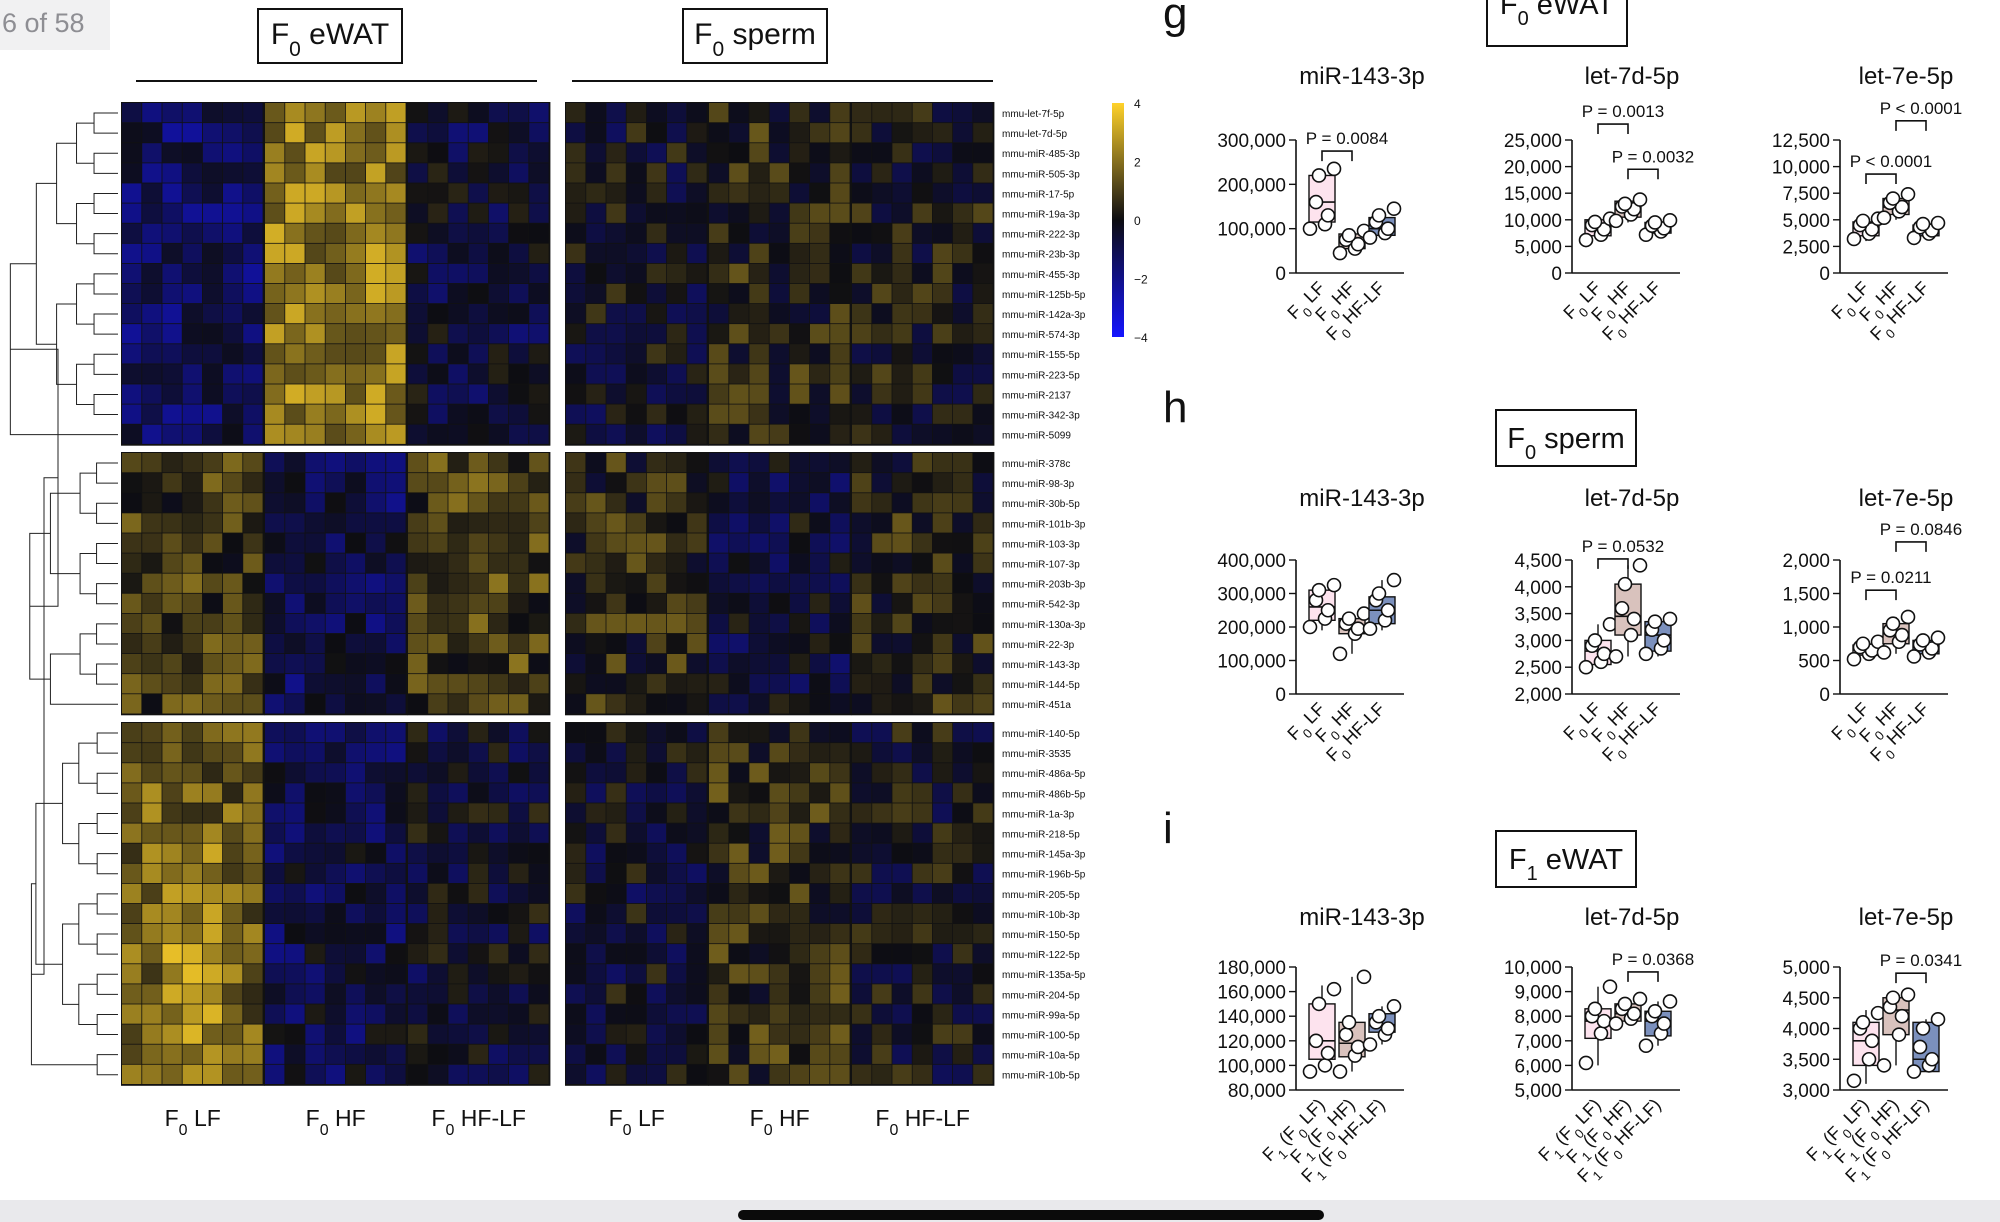 The width and height of the screenshot is (2000, 1222). I want to click on y-tick-label: 6,000, so click(1538, 1066).